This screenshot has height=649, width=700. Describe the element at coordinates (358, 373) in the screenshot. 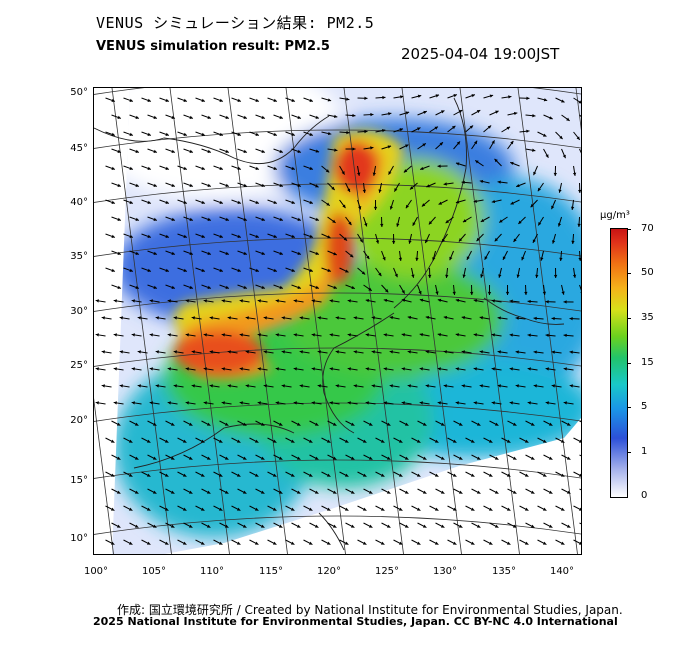

I see `coast-east-china` at that location.